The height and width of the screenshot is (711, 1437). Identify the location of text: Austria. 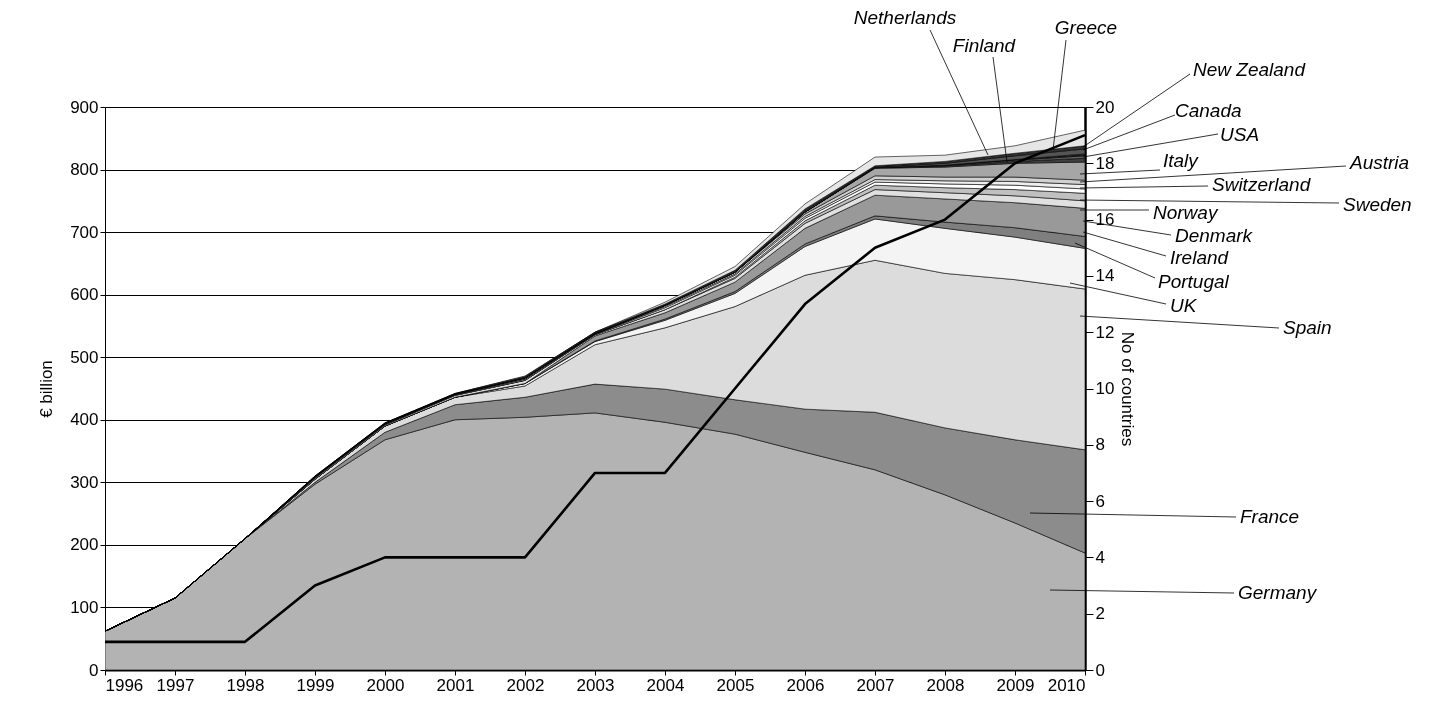
(1379, 162).